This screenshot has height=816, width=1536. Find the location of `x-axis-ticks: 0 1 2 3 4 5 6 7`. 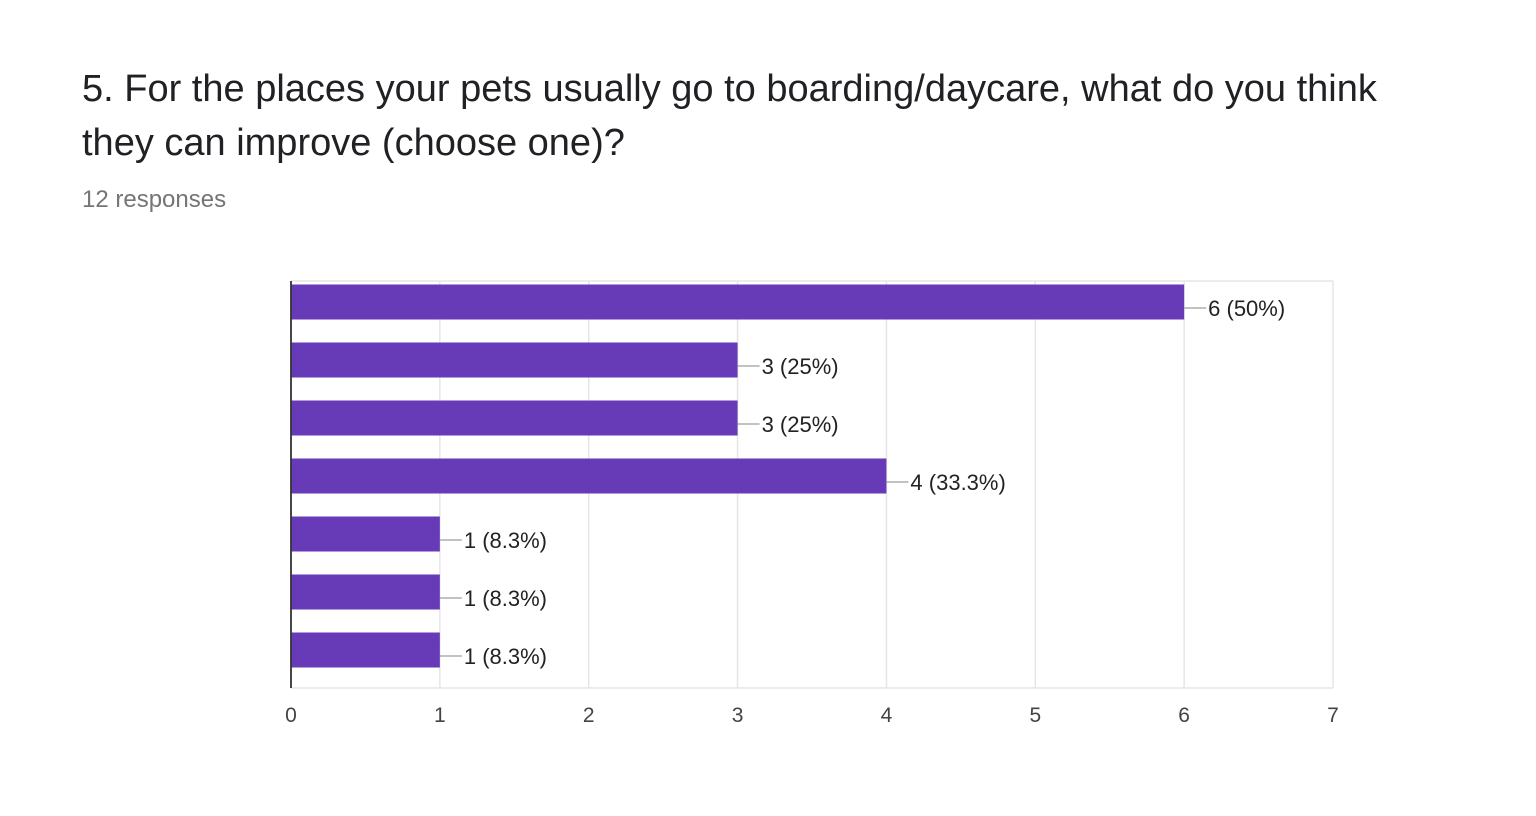

x-axis-ticks: 0 1 2 3 4 5 6 7 is located at coordinates (812, 715).